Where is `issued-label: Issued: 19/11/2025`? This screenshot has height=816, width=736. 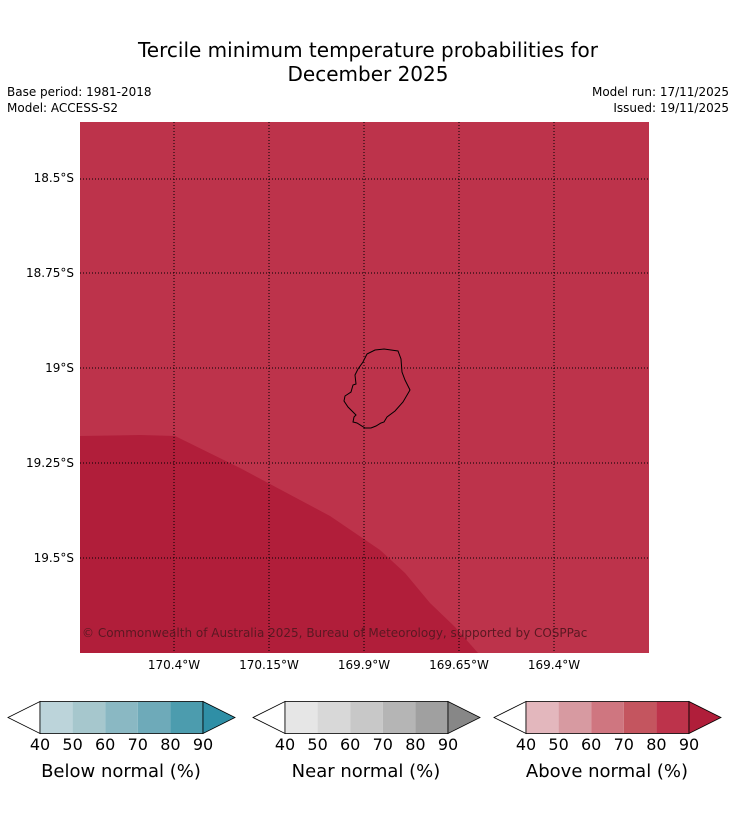
issued-label: Issued: 19/11/2025 is located at coordinates (671, 108).